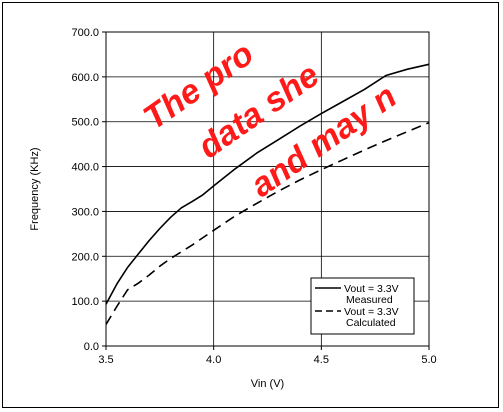 This screenshot has width=503, height=412. Describe the element at coordinates (85, 123) in the screenshot. I see `y-tick-label: 500.0` at that location.